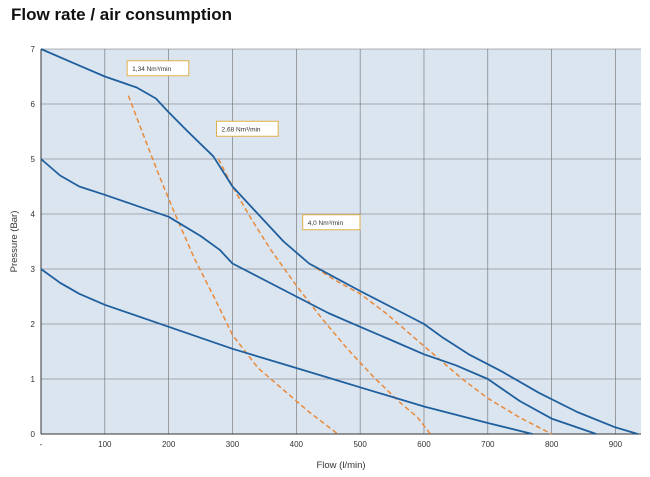 Image resolution: width=650 pixels, height=477 pixels. I want to click on x-tick-label: 900, so click(616, 444).